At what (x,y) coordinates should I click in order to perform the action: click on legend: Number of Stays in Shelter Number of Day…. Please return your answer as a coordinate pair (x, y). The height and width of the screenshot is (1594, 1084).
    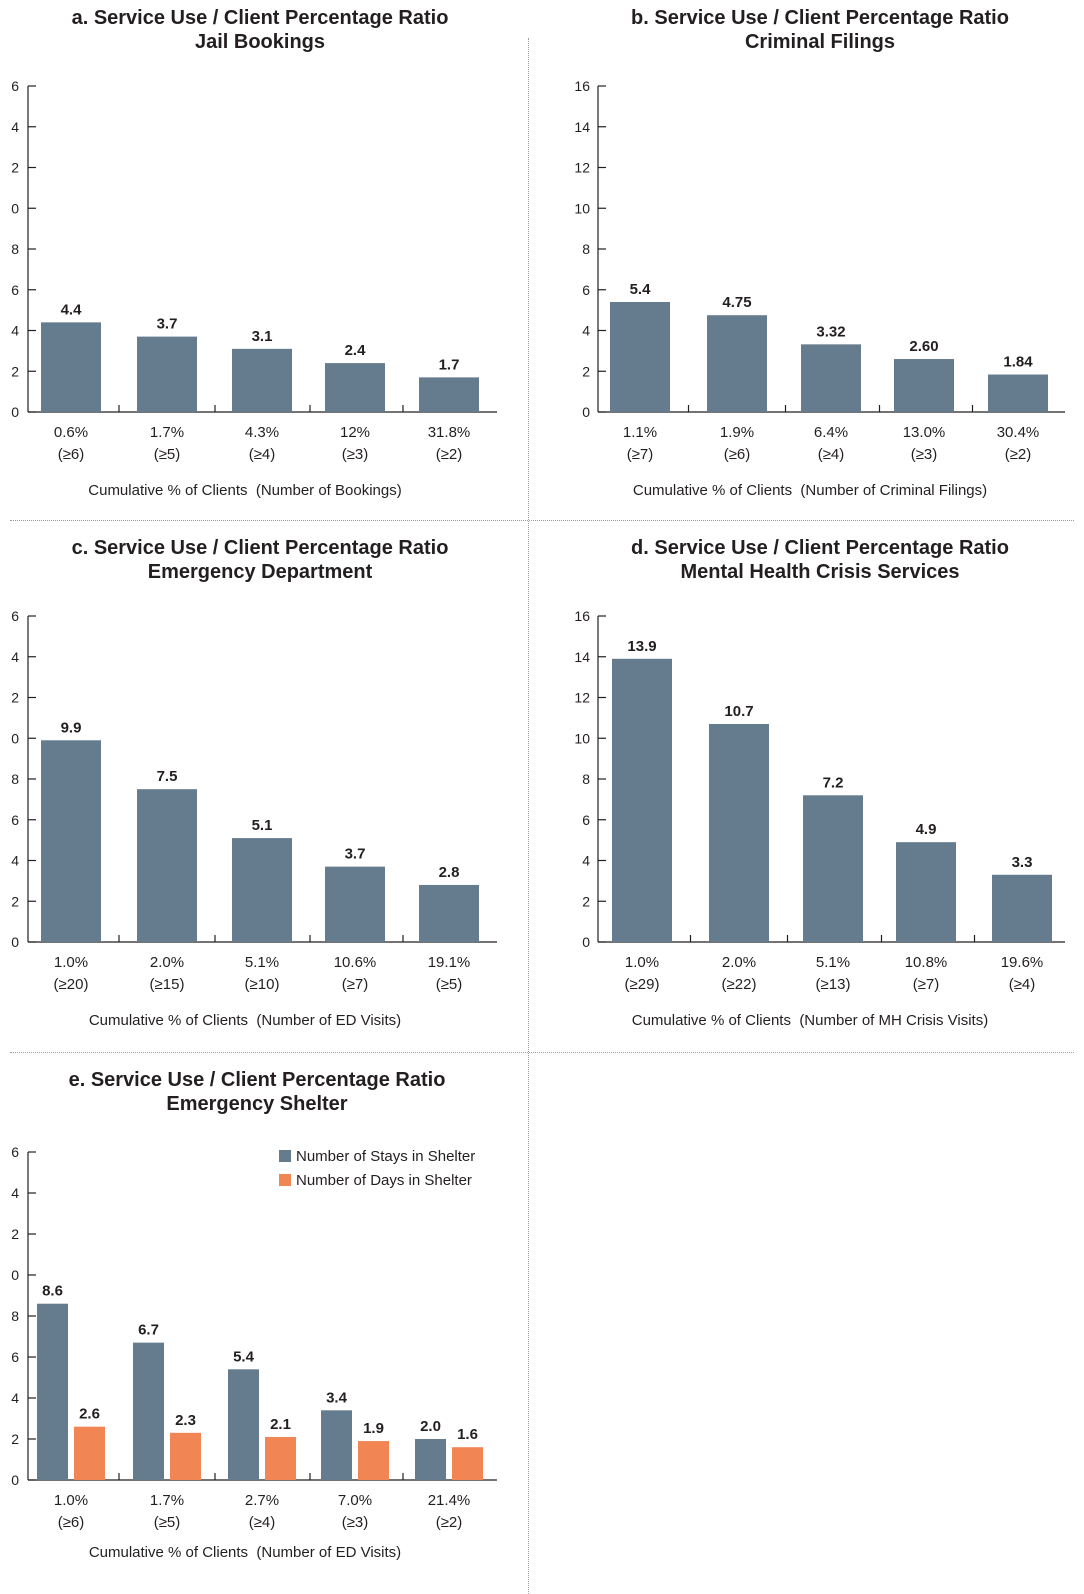
    Looking at the image, I should click on (377, 1168).